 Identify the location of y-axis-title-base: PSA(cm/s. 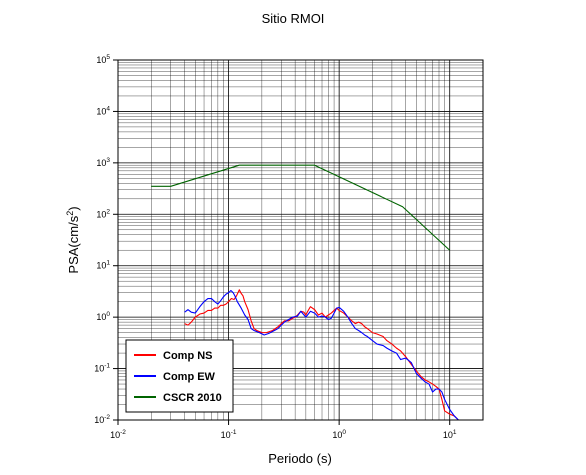
(73, 244).